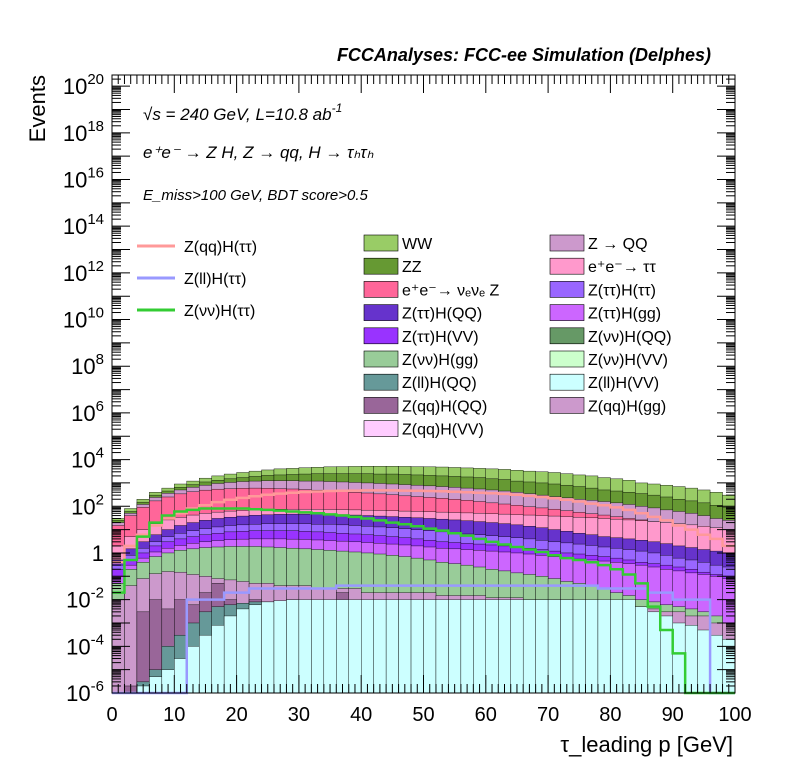  Describe the element at coordinates (440, 360) in the screenshot. I see `legend-label: Z(νν)H(gg)` at that location.